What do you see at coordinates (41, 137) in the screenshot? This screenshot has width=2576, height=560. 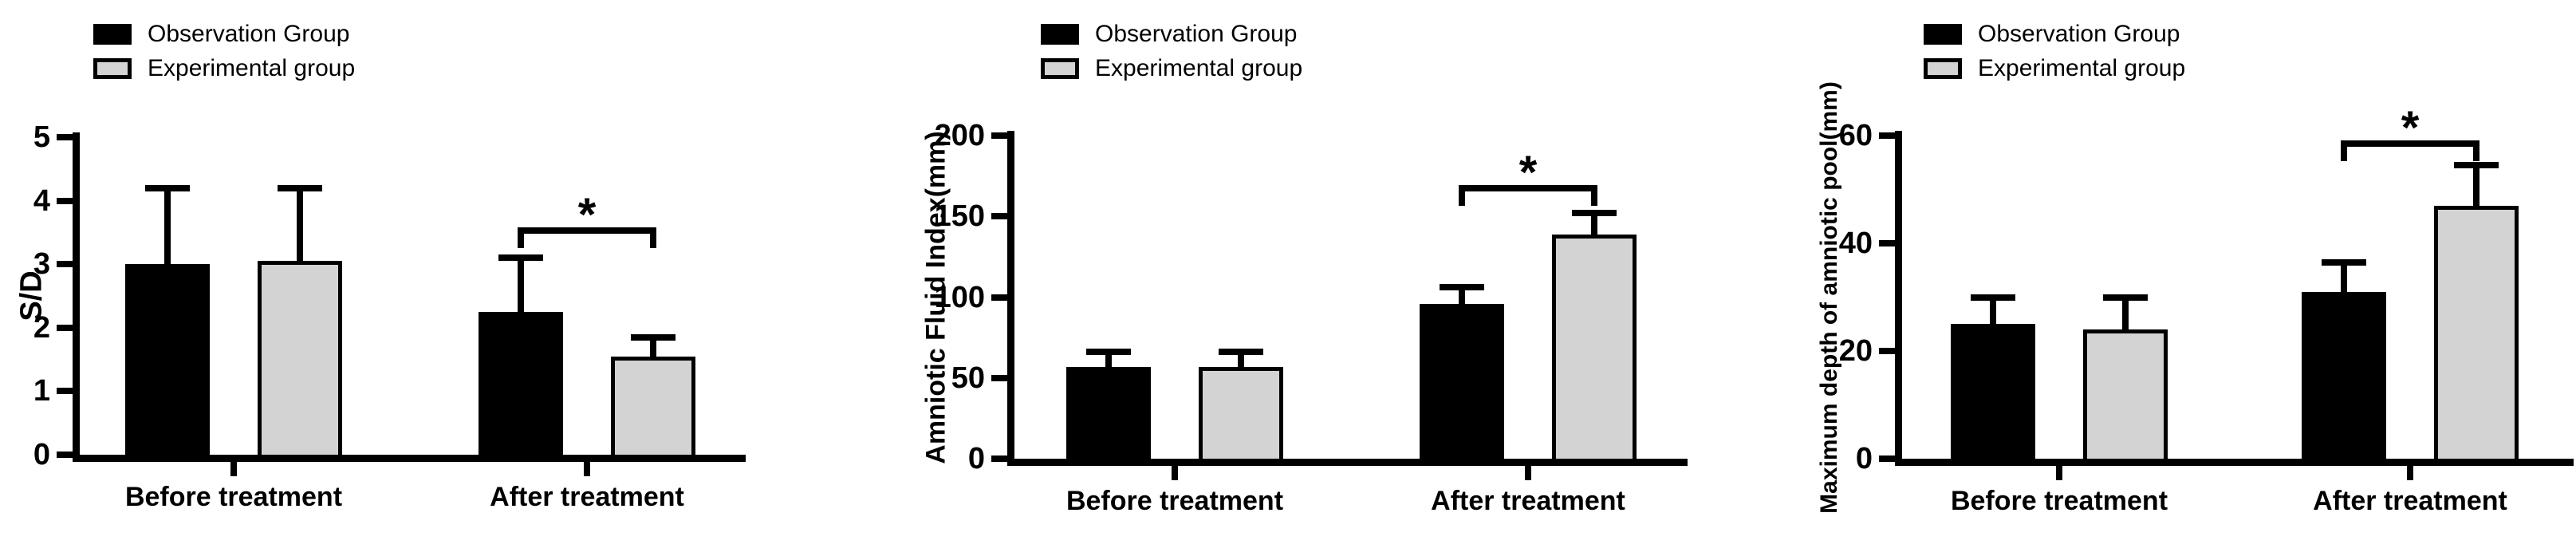 I see `y-tick-label: 5` at bounding box center [41, 137].